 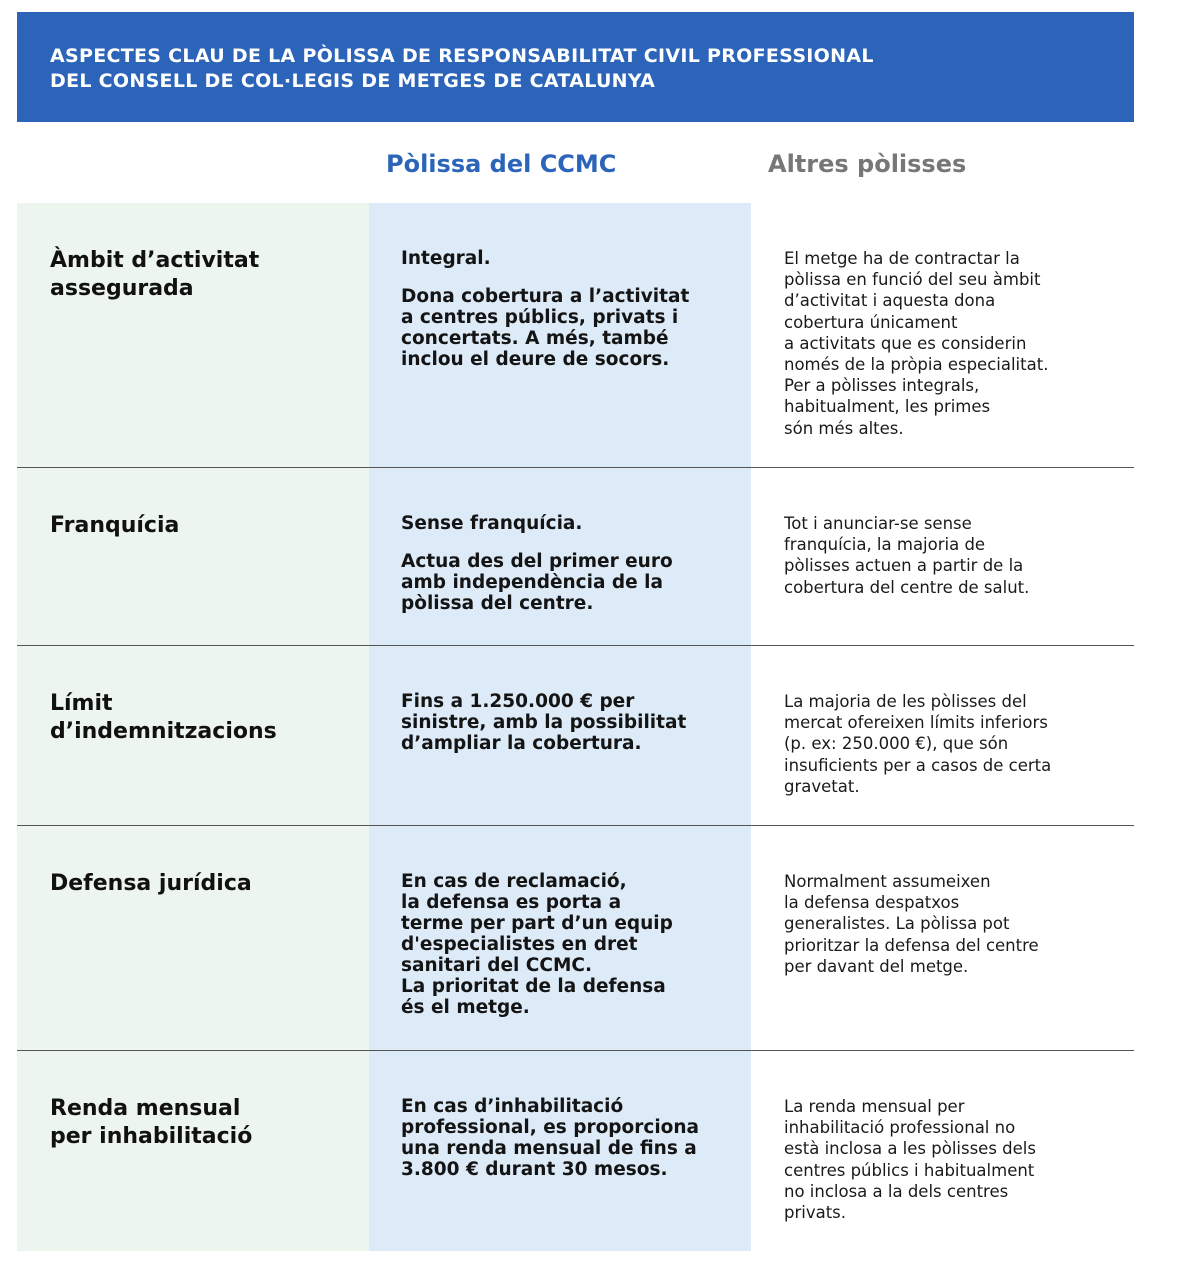 I want to click on row-label: Límit d’indemnitzacions, so click(x=193, y=735).